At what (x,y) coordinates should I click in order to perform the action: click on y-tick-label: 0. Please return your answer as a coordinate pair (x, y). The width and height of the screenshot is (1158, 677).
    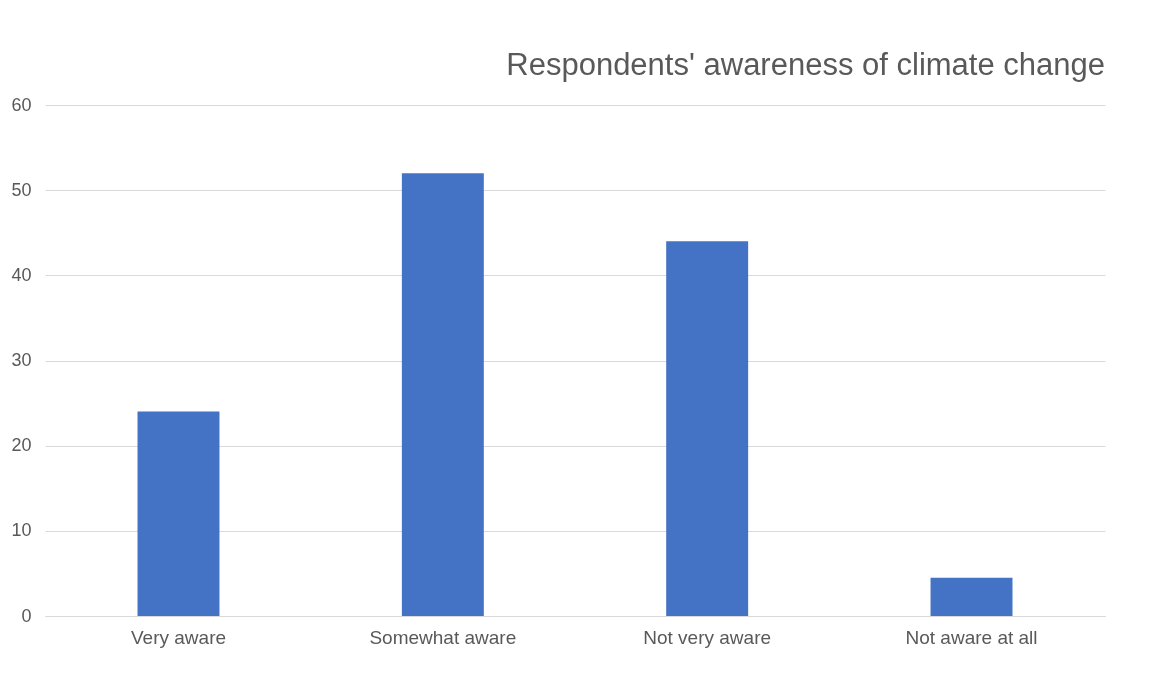
    Looking at the image, I should click on (26, 615).